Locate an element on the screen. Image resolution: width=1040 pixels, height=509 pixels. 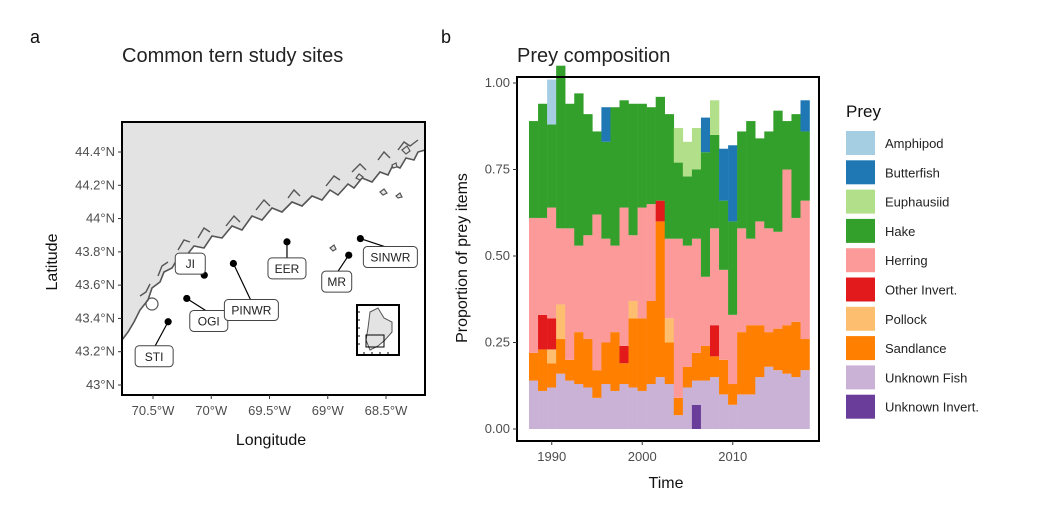
map-x-tick-label: 70.5°W is located at coordinates (154, 410).